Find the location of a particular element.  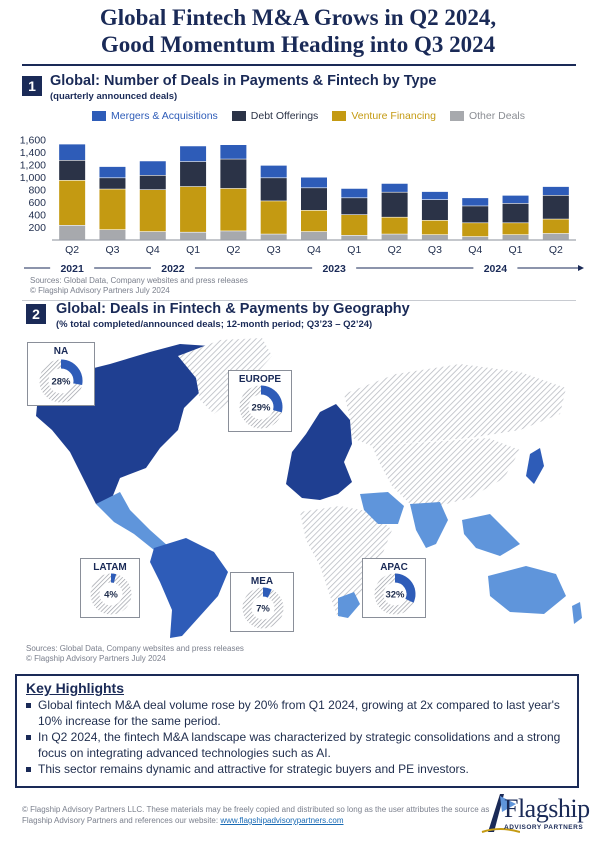

legend-swatch-ma is located at coordinates (99, 116).